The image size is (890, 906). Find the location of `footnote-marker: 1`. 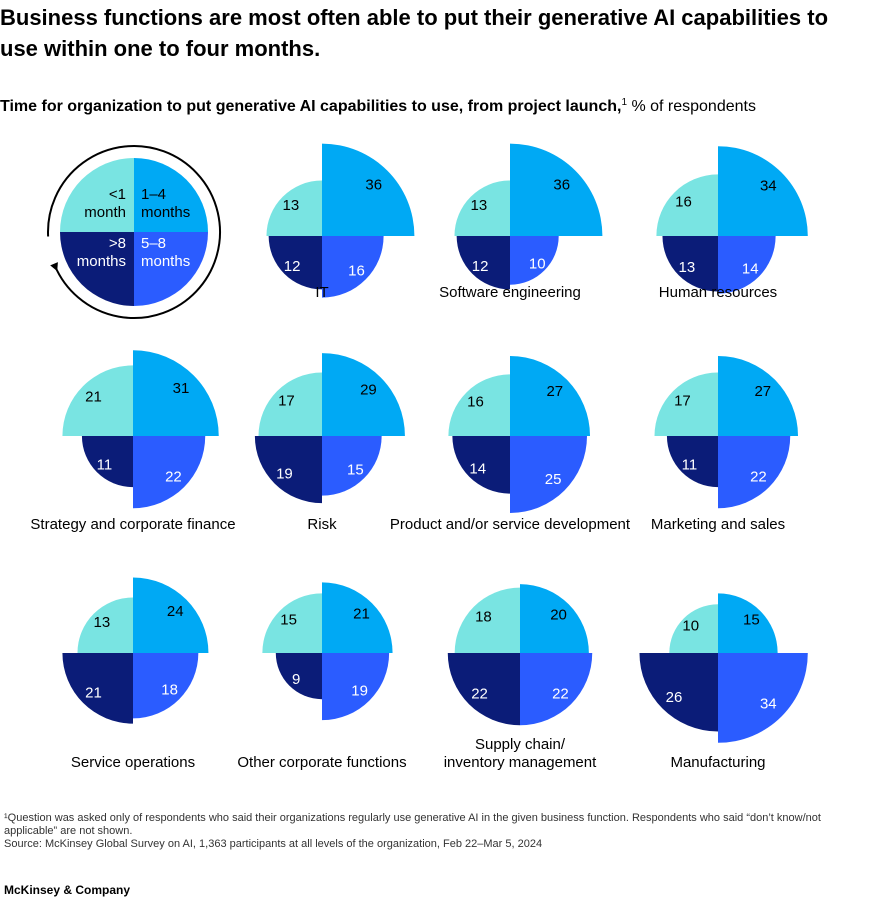

footnote-marker: 1 is located at coordinates (624, 102).